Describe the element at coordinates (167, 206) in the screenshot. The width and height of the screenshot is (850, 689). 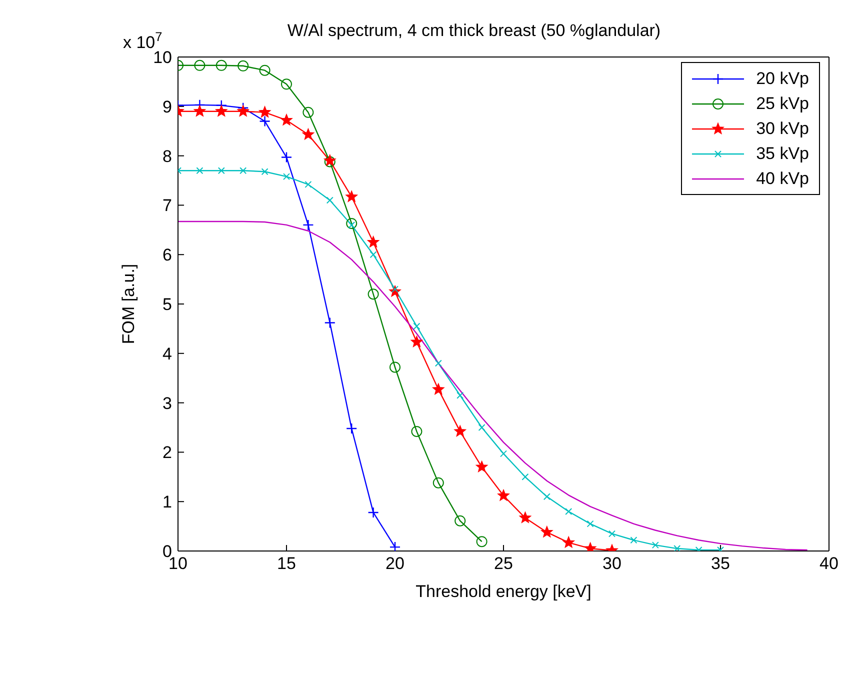
I see `y-tick-label: 7` at that location.